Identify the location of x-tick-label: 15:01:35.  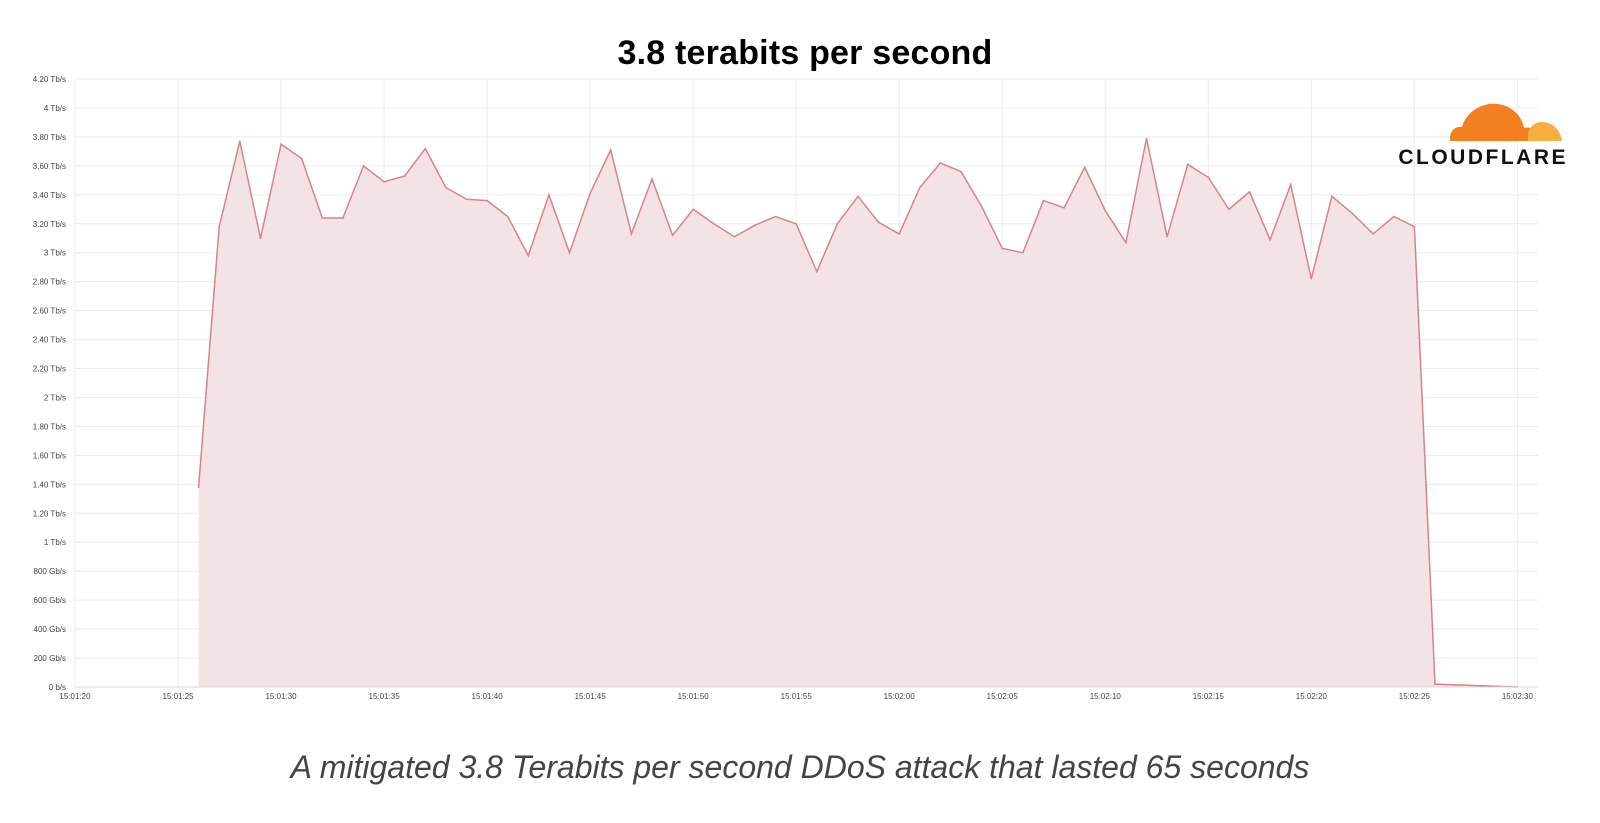
(385, 696).